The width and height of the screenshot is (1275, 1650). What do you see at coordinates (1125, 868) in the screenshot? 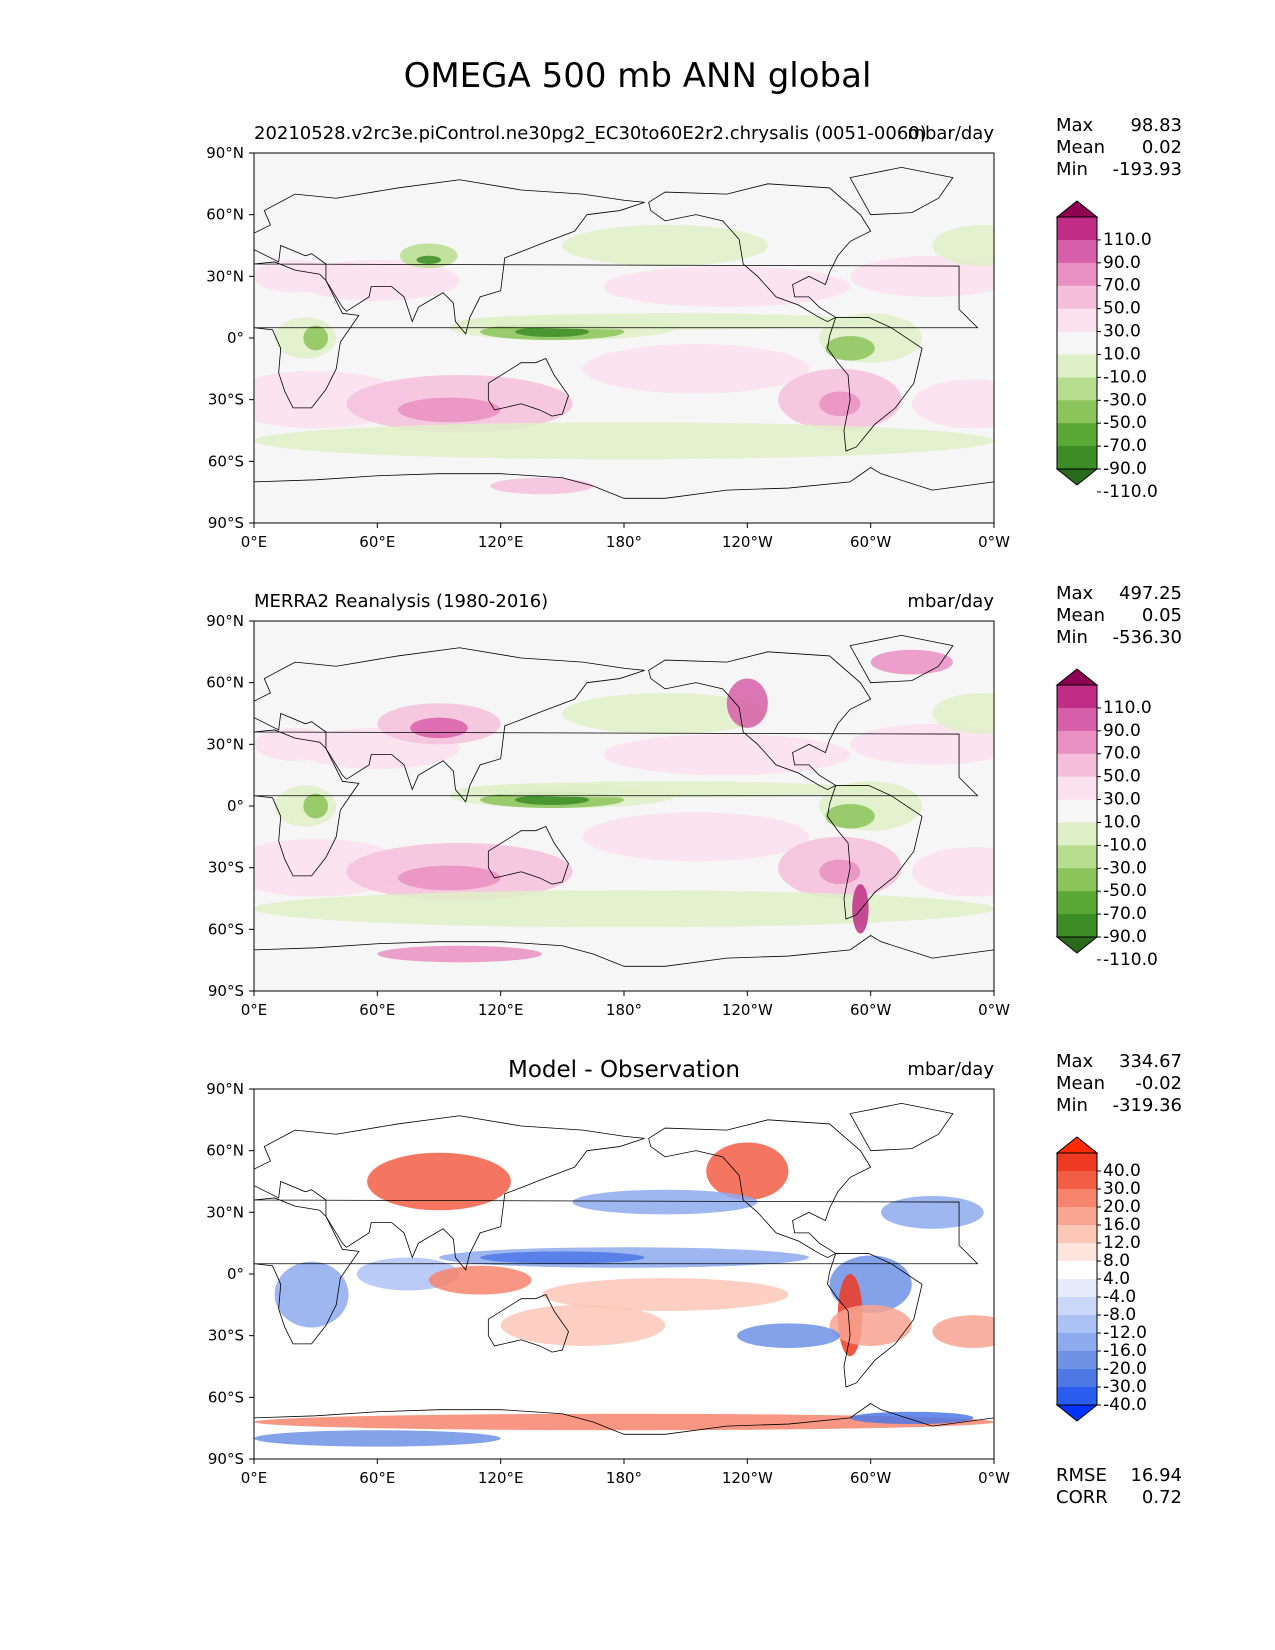
I see `colorbar-label: -30.0` at bounding box center [1125, 868].